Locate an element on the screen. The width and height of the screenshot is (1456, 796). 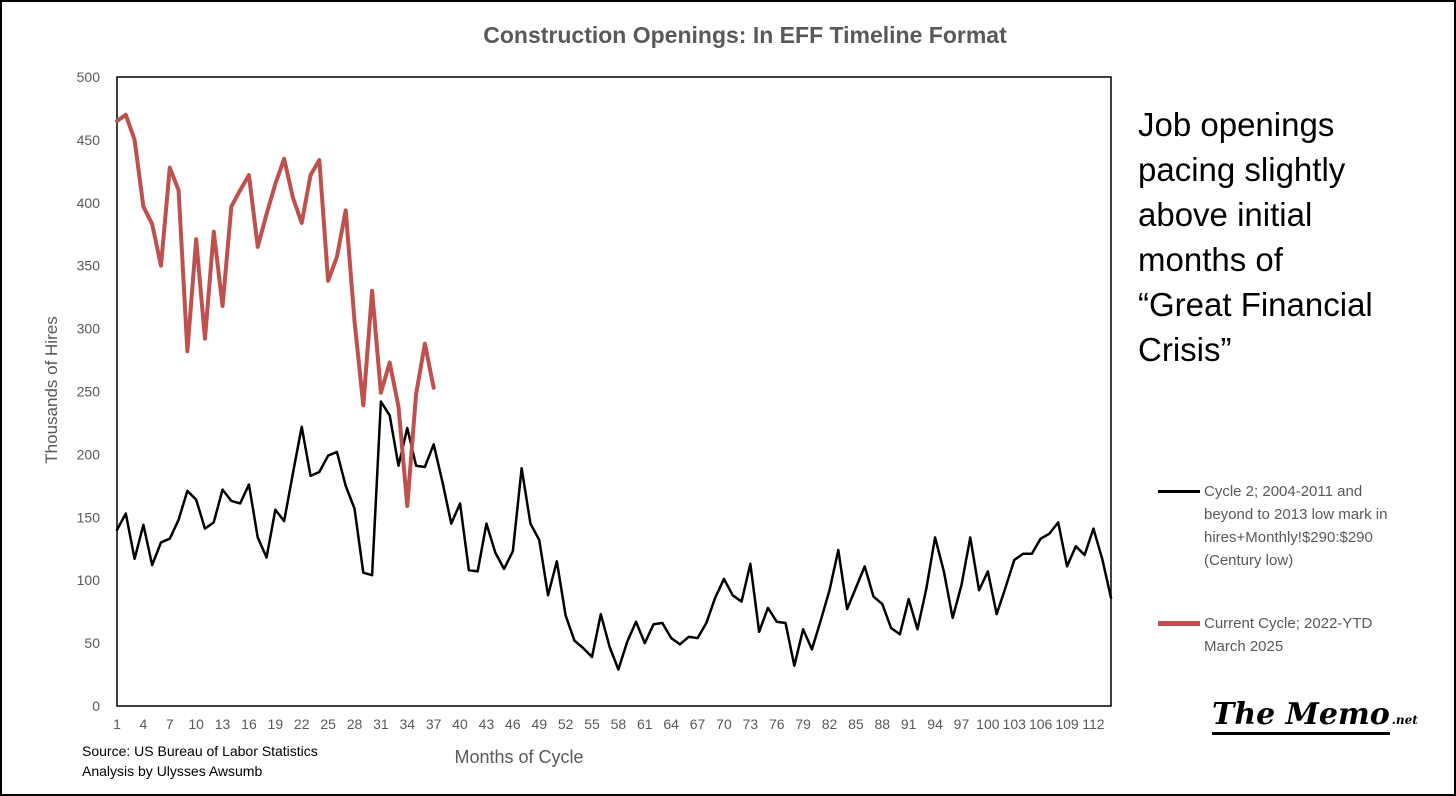
x-tick-label: 43 is located at coordinates (487, 724).